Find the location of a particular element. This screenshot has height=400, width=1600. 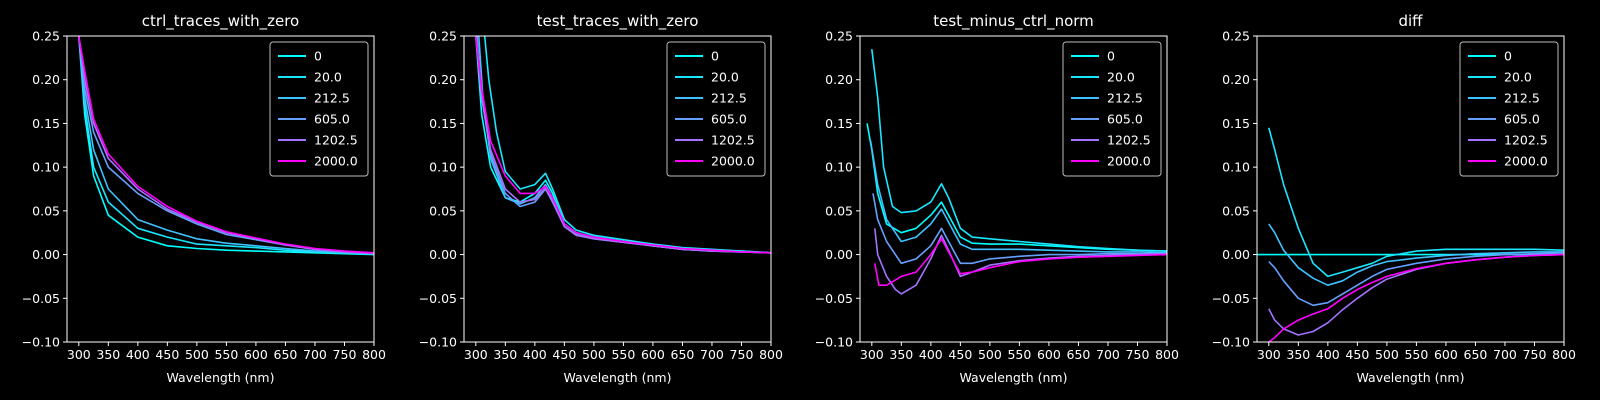

chart-title: diff is located at coordinates (1410, 21).